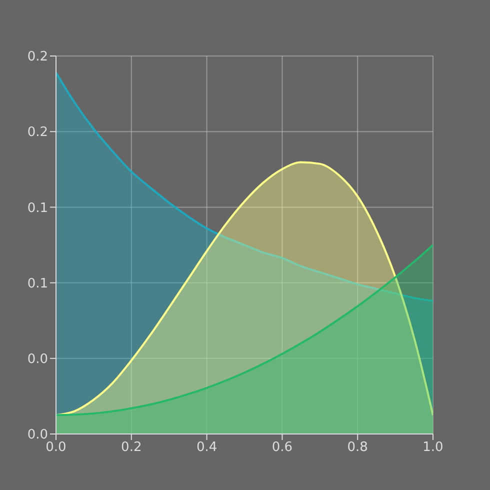 The image size is (490, 490). I want to click on x-tick-label: 0.4, so click(207, 448).